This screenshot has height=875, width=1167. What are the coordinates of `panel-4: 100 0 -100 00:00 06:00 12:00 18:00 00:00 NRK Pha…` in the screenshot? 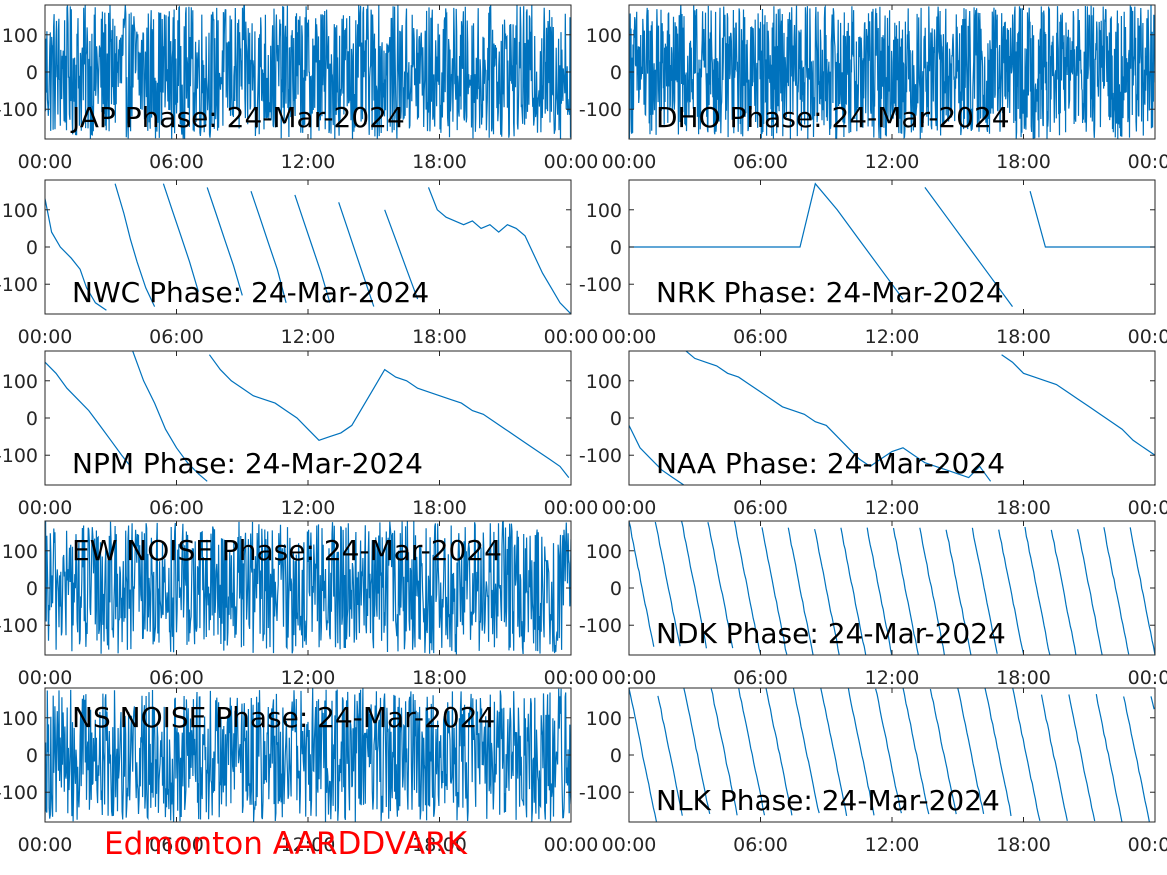 It's located at (873, 263).